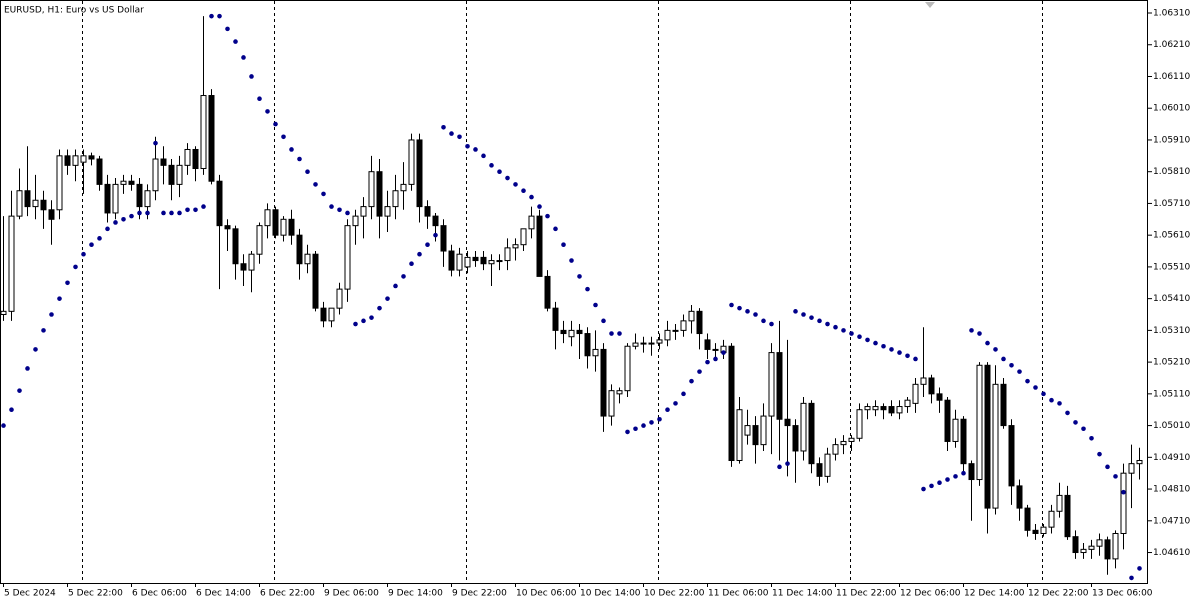  What do you see at coordinates (1171, 45) in the screenshot?
I see `y-tick-label: 1.06210` at bounding box center [1171, 45].